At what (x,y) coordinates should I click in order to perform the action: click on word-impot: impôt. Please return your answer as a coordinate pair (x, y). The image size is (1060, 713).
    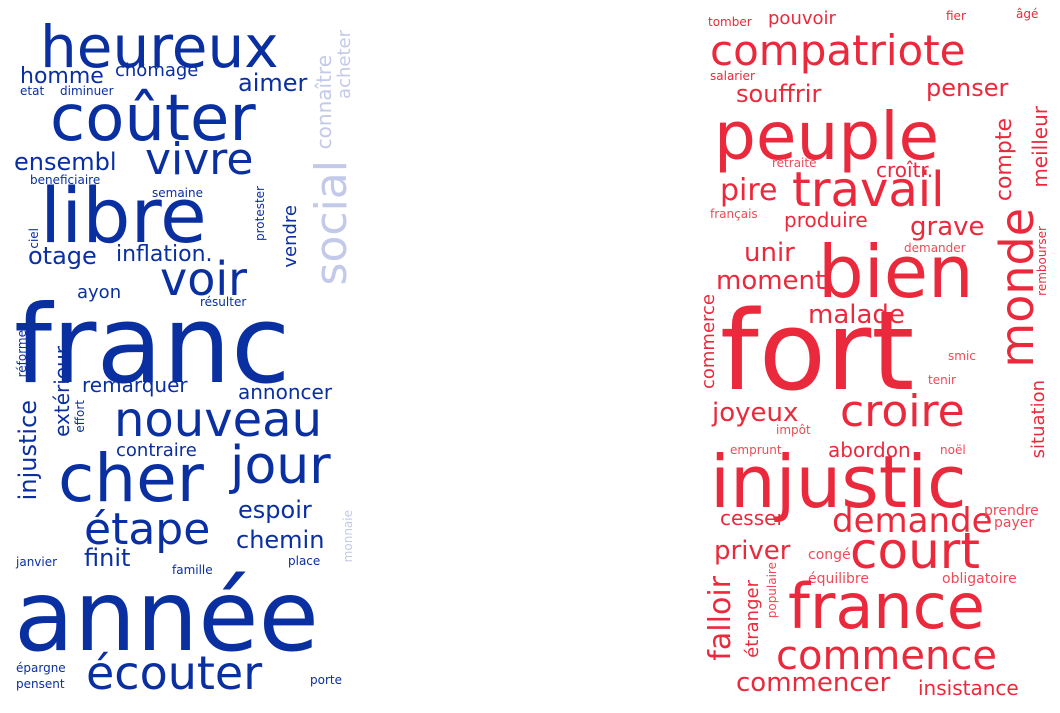
    Looking at the image, I should click on (793, 430).